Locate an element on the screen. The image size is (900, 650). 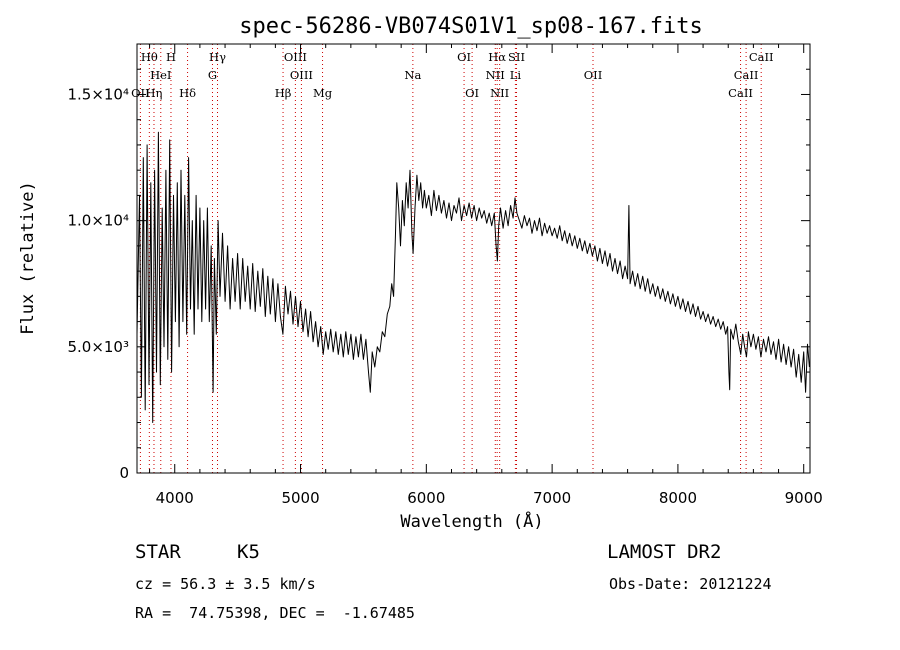
survey-release: LAMOST DR2 is located at coordinates (664, 552).